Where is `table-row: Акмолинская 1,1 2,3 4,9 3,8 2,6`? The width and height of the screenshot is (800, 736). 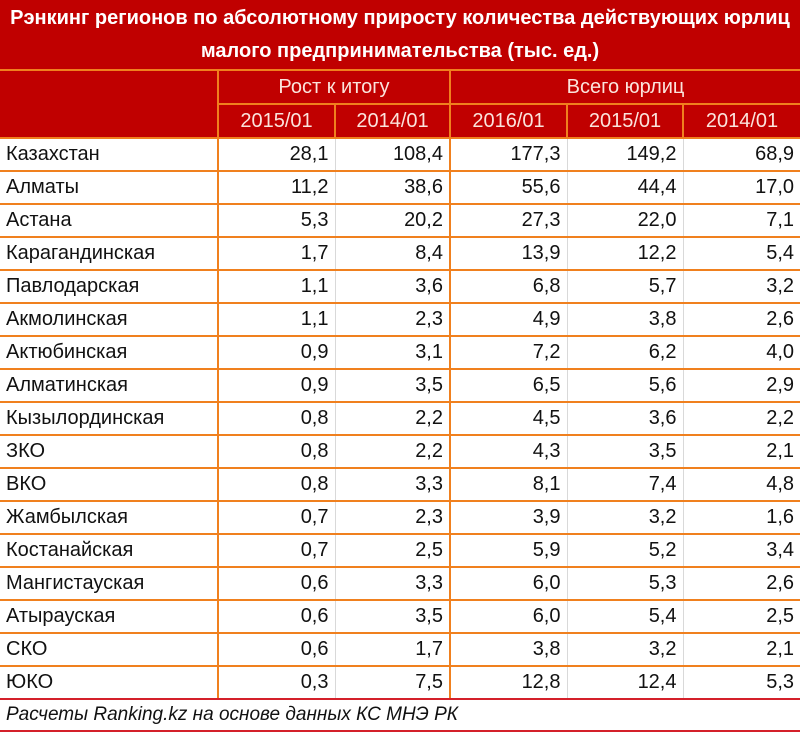
table-row: Акмолинская 1,1 2,3 4,9 3,8 2,6 is located at coordinates (400, 320).